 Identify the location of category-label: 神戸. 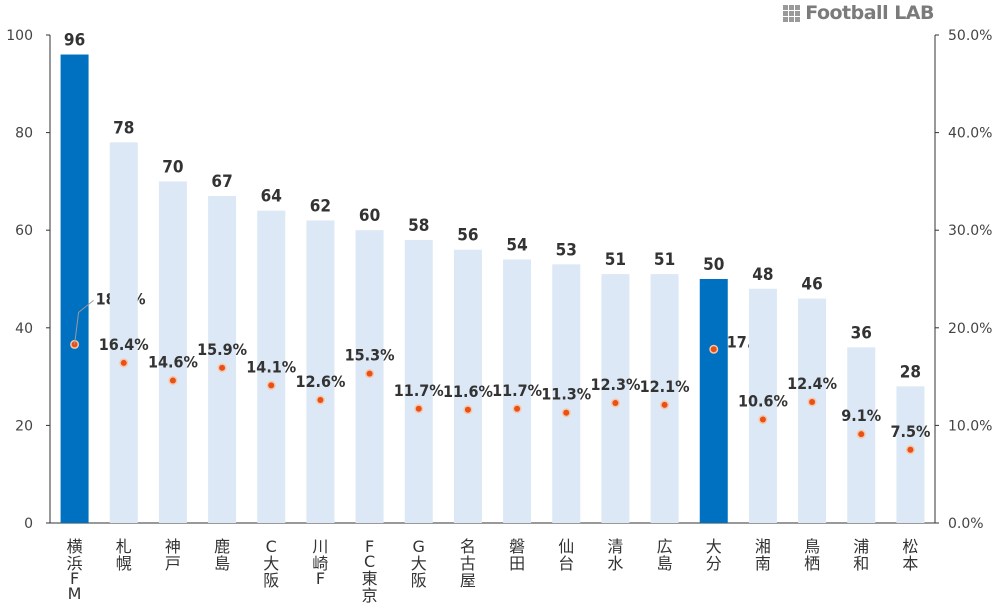
(173, 555).